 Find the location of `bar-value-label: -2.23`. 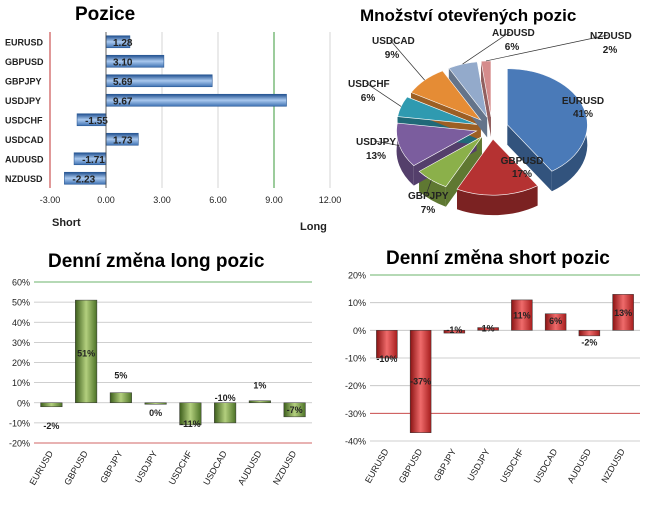

bar-value-label: -2.23 is located at coordinates (83, 179).